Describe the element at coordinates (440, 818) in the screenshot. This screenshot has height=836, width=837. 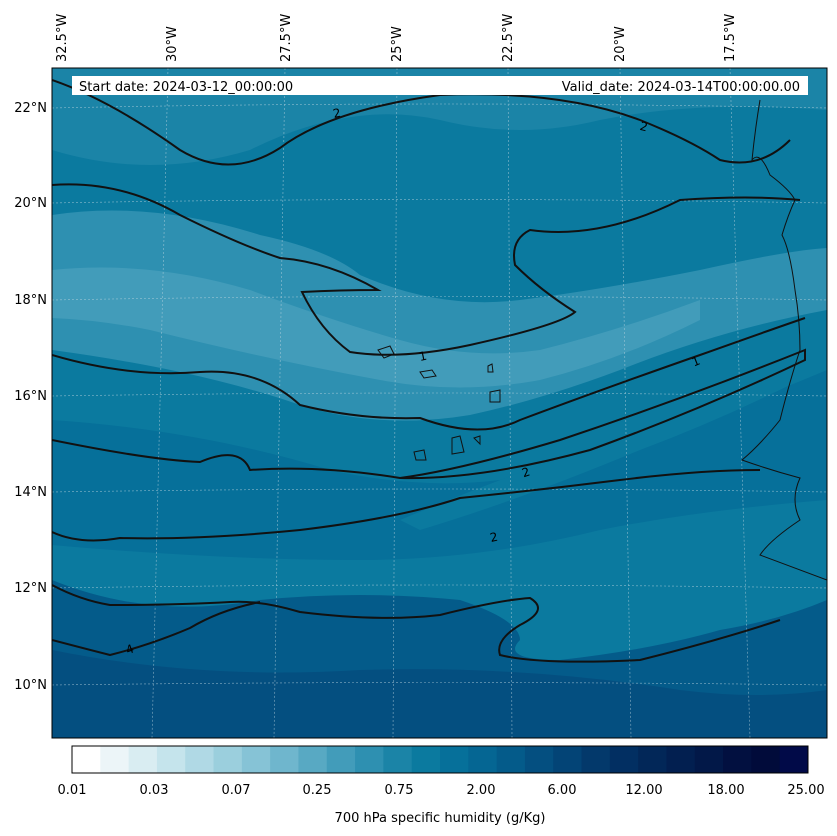
I see `colorbar-title: 700 hPa specific humidity (g/Kg)` at that location.